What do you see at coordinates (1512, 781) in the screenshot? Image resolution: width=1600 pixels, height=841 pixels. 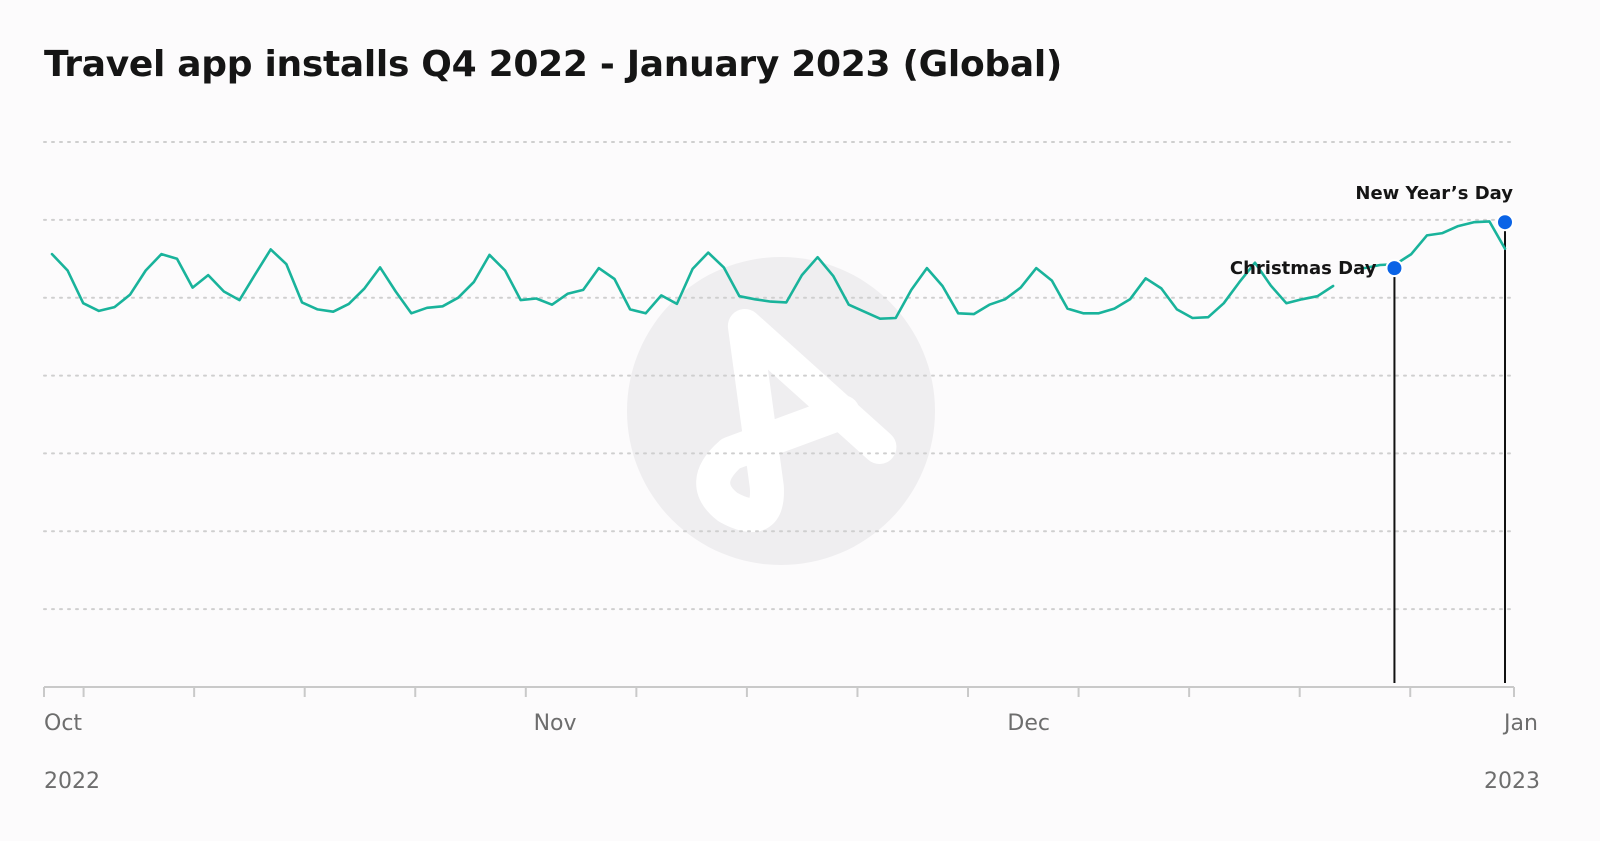 I see `x-year-label: 2023` at bounding box center [1512, 781].